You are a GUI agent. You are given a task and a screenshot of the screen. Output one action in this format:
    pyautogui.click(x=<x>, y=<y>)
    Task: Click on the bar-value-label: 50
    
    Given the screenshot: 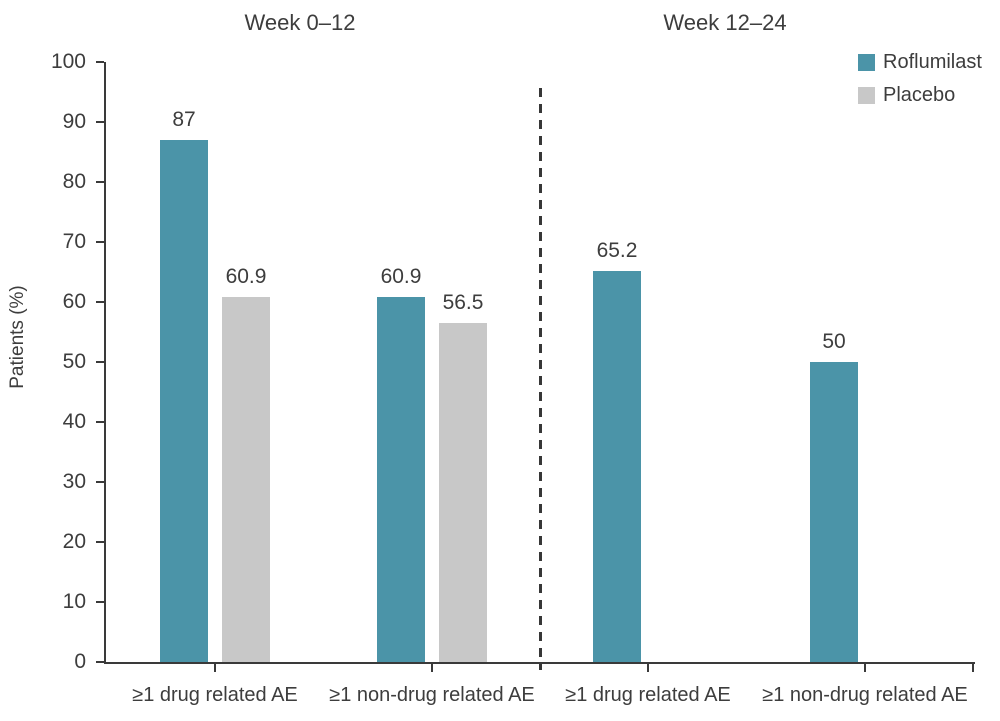 What is the action you would take?
    pyautogui.click(x=834, y=341)
    